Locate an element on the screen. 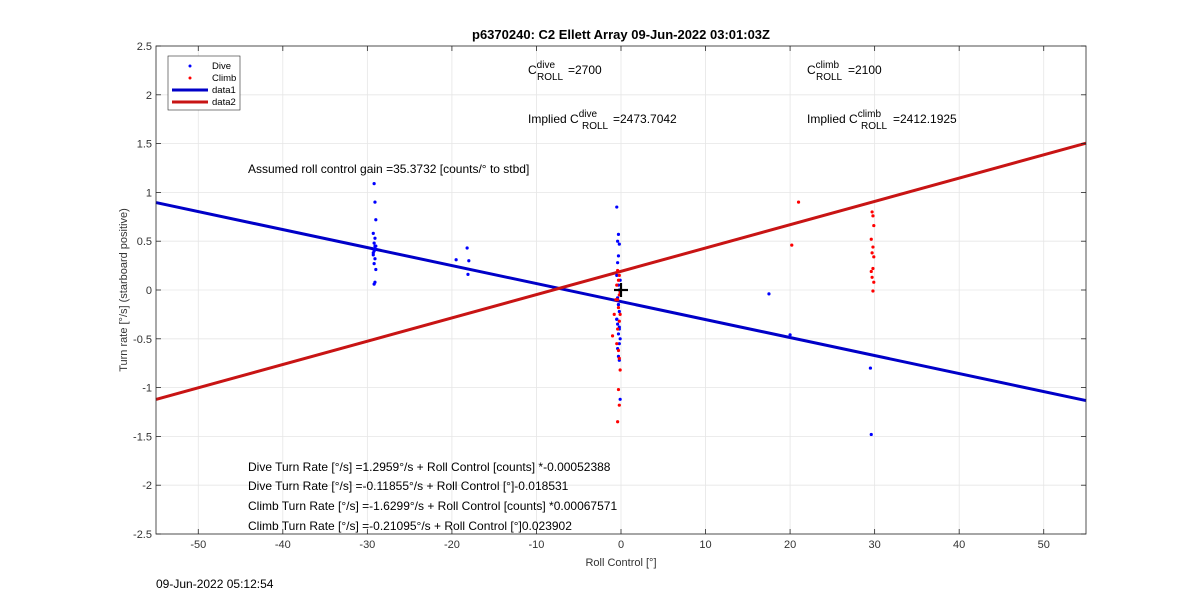 This screenshot has width=1200, height=601. legend-dive-marker is located at coordinates (190, 66).